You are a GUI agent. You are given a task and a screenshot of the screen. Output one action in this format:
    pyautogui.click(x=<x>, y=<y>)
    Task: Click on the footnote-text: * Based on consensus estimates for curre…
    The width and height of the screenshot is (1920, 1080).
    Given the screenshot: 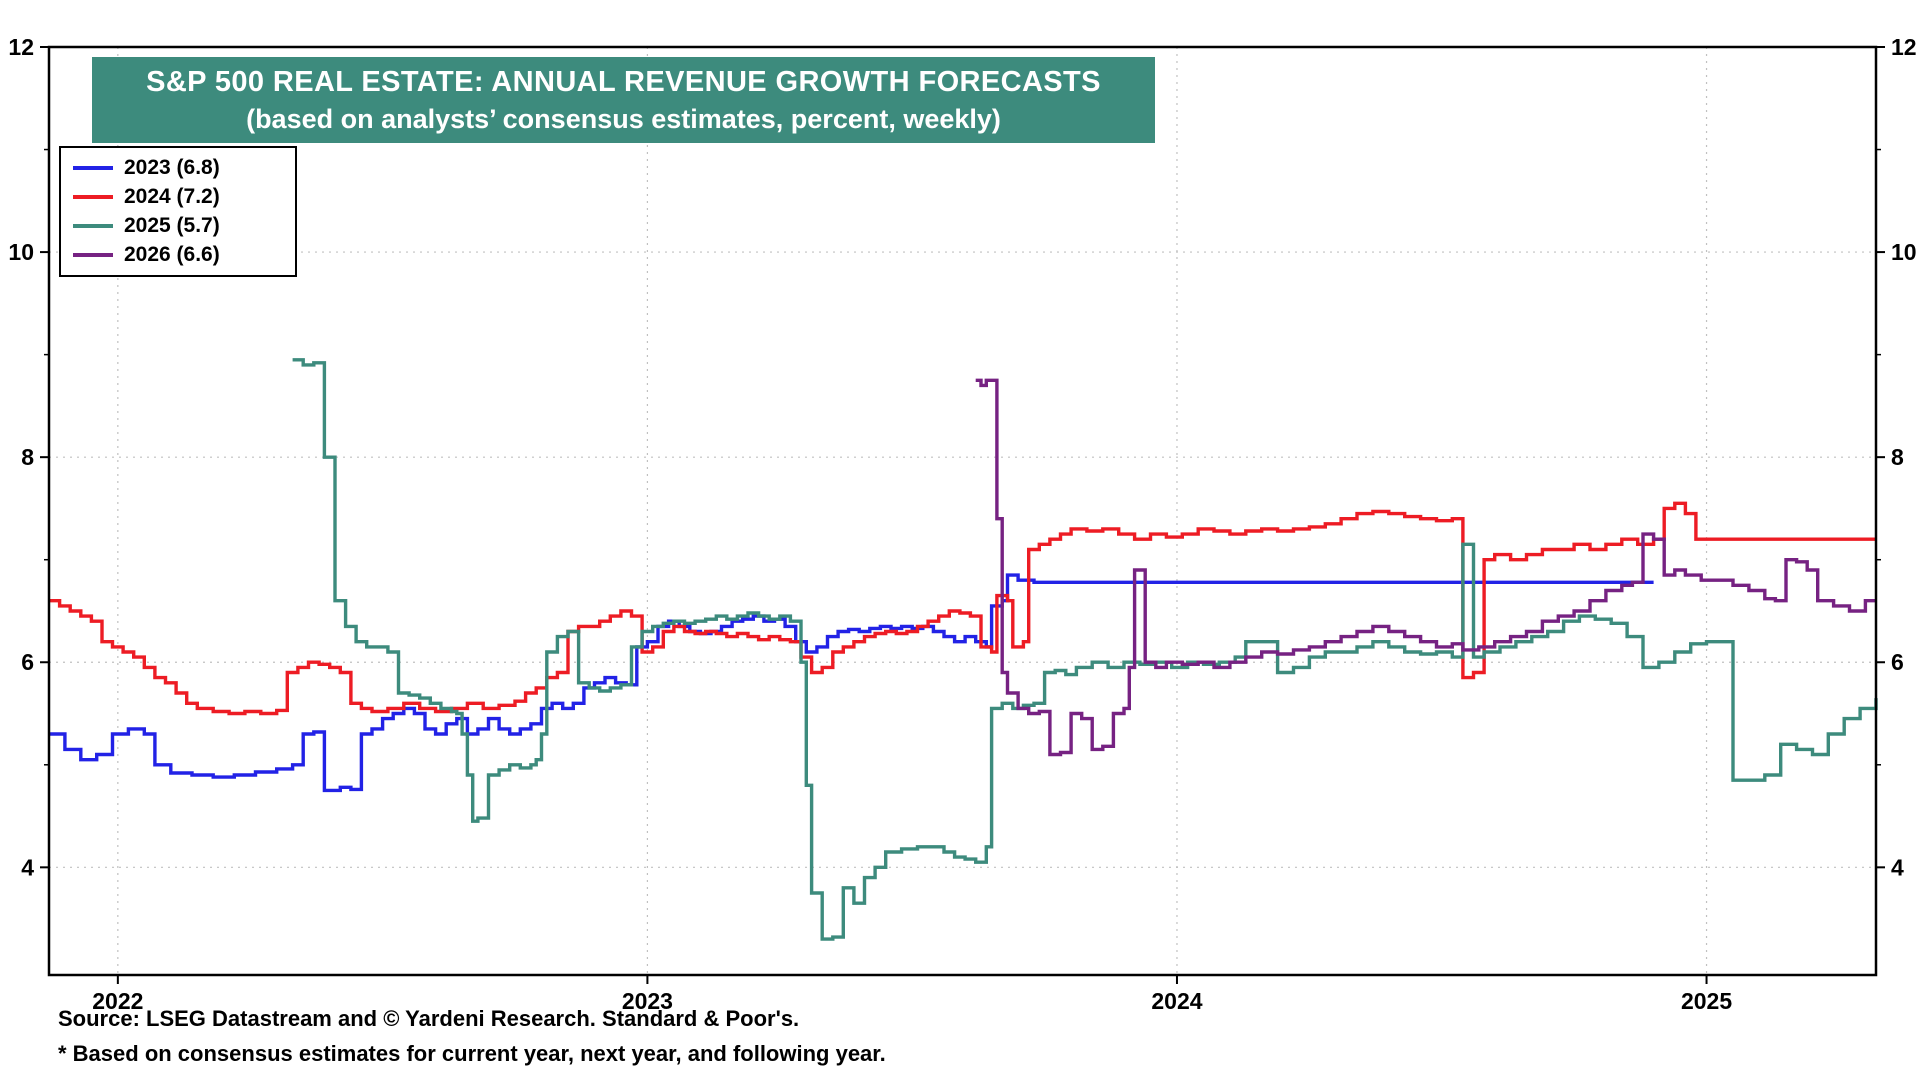 What is the action you would take?
    pyautogui.click(x=472, y=1053)
    